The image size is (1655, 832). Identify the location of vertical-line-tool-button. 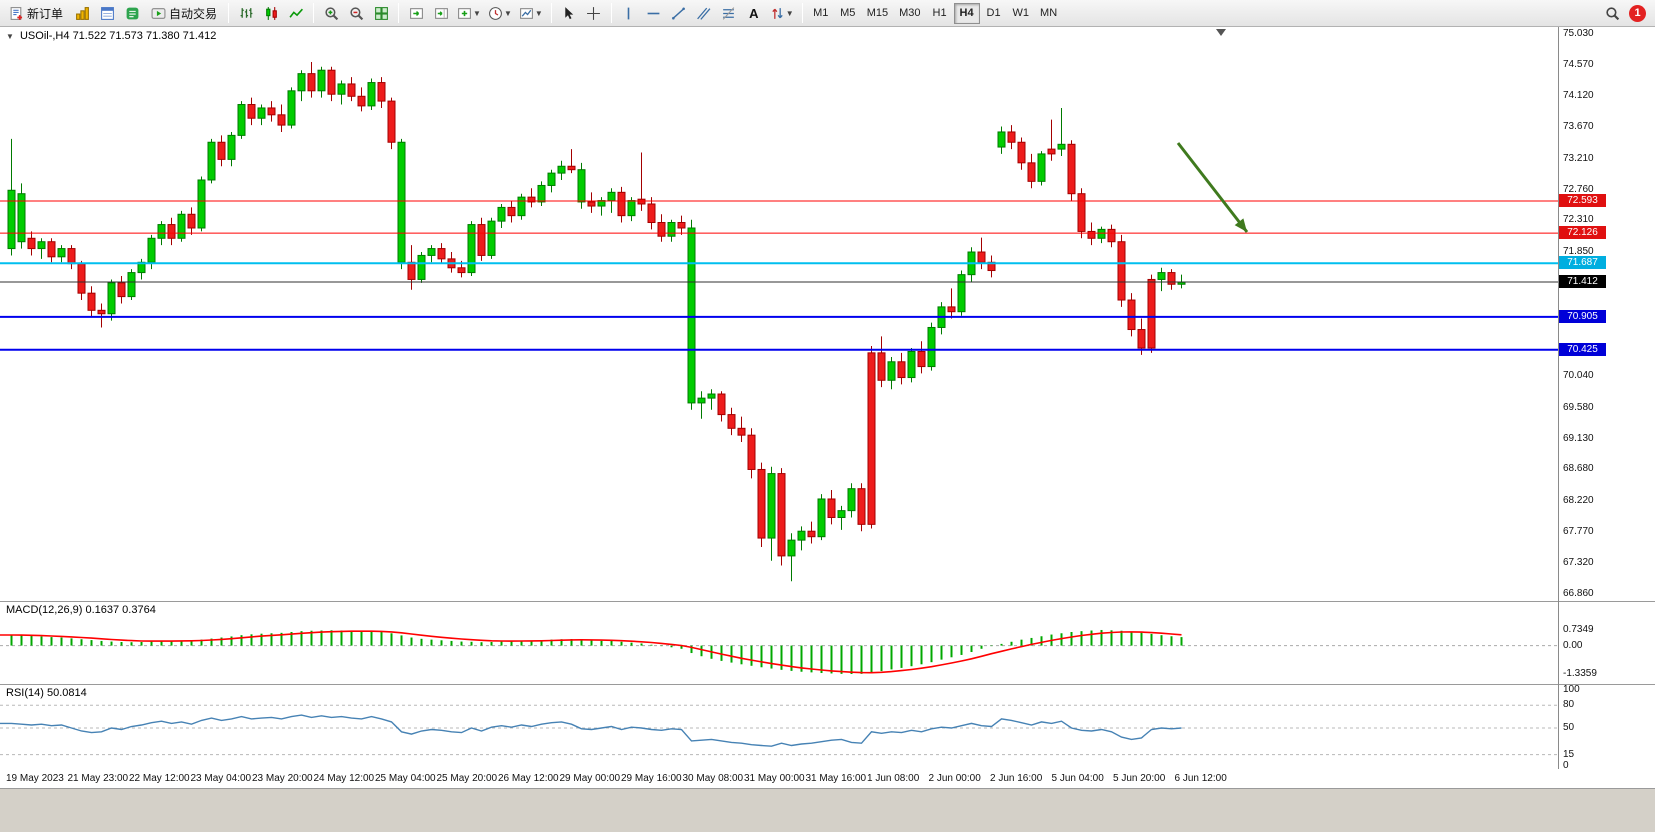
(629, 13).